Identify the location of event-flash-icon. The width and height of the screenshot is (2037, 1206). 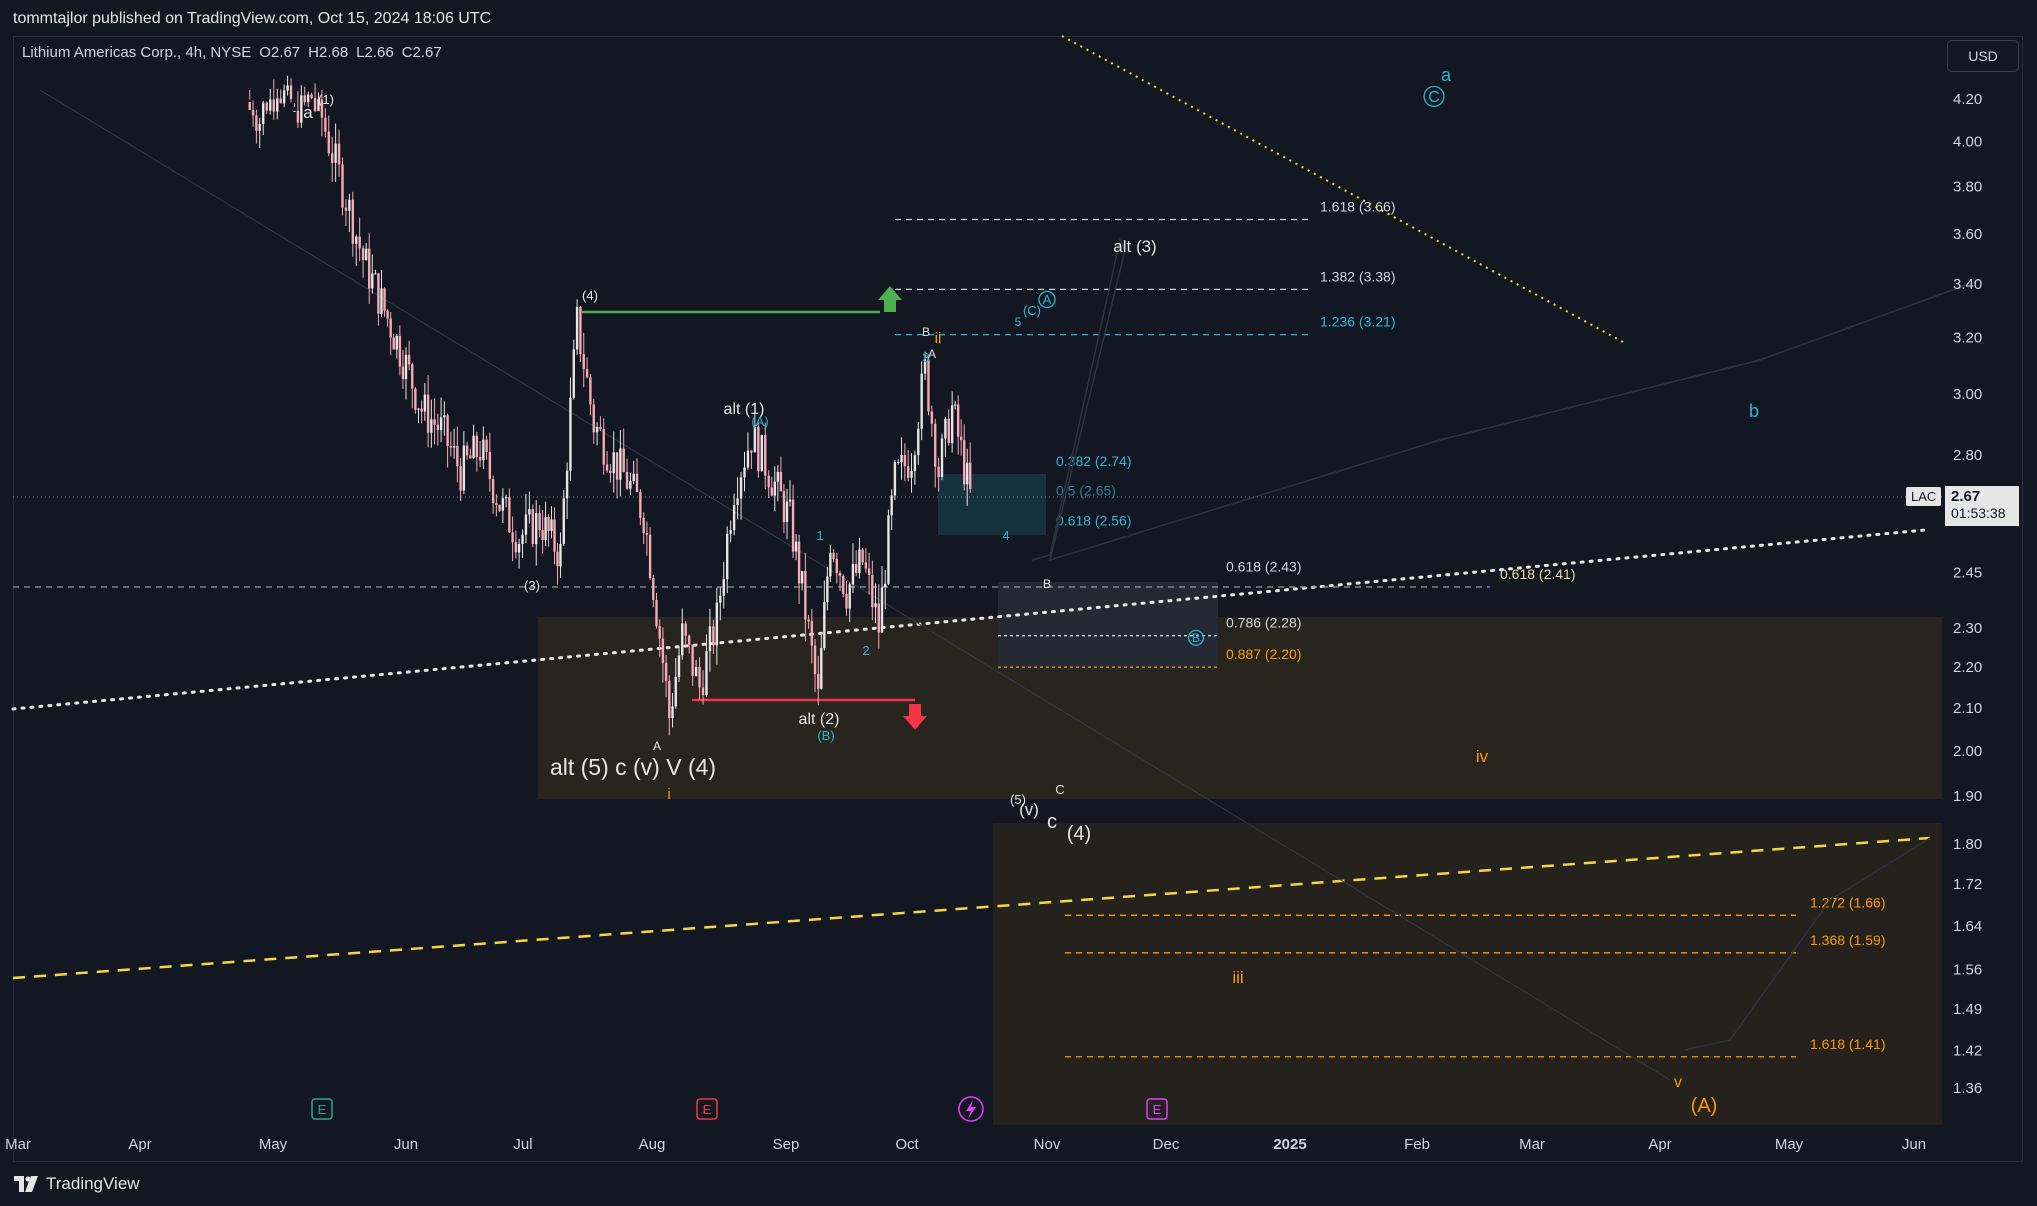
(971, 1109).